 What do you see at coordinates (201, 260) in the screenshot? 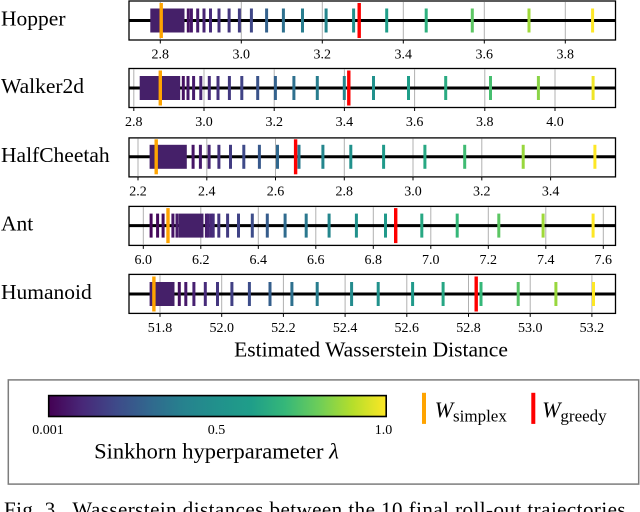
I see `svg-text: 6.2` at bounding box center [201, 260].